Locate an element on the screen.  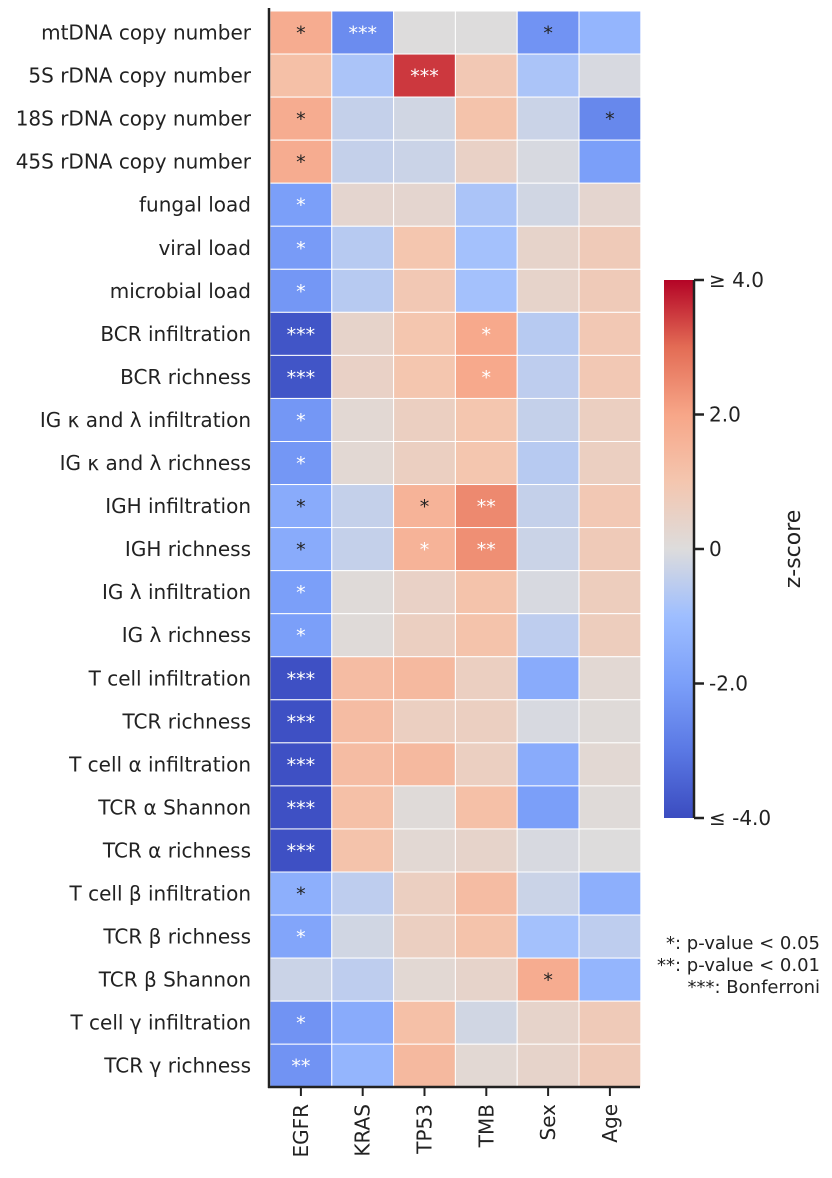
column-label: Sex is located at coordinates (548, 1122).